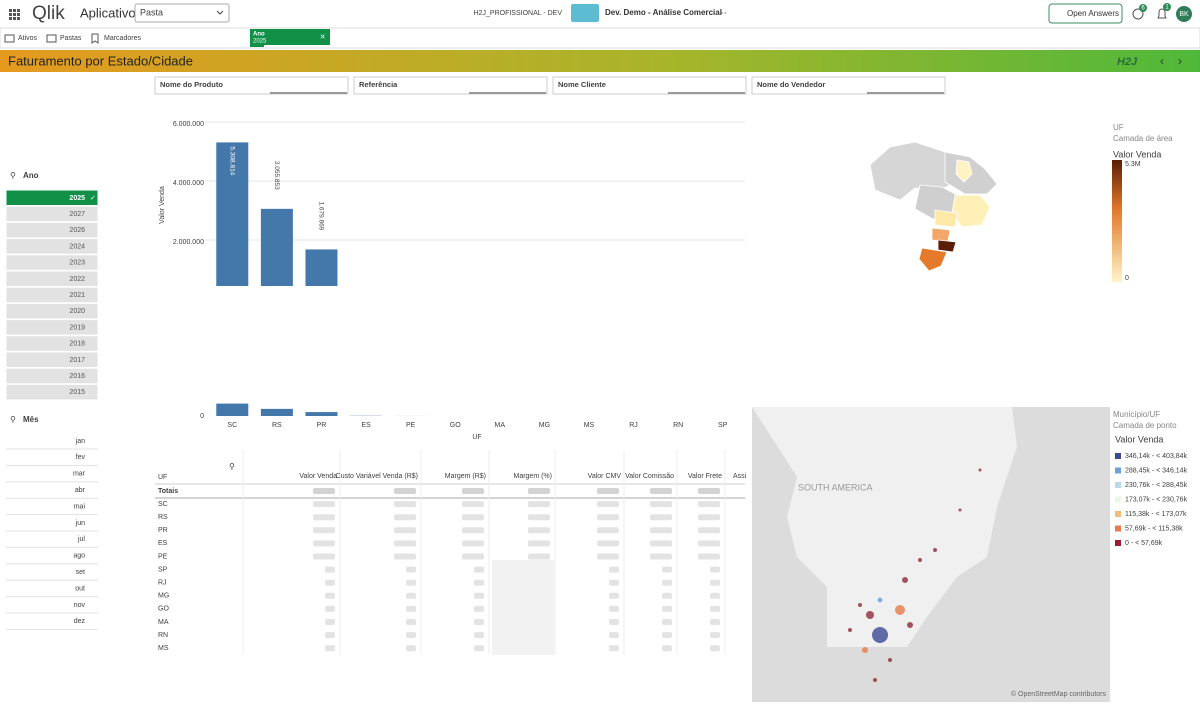 The height and width of the screenshot is (707, 1200). What do you see at coordinates (163, 517) in the screenshot?
I see `row-label: RS` at bounding box center [163, 517].